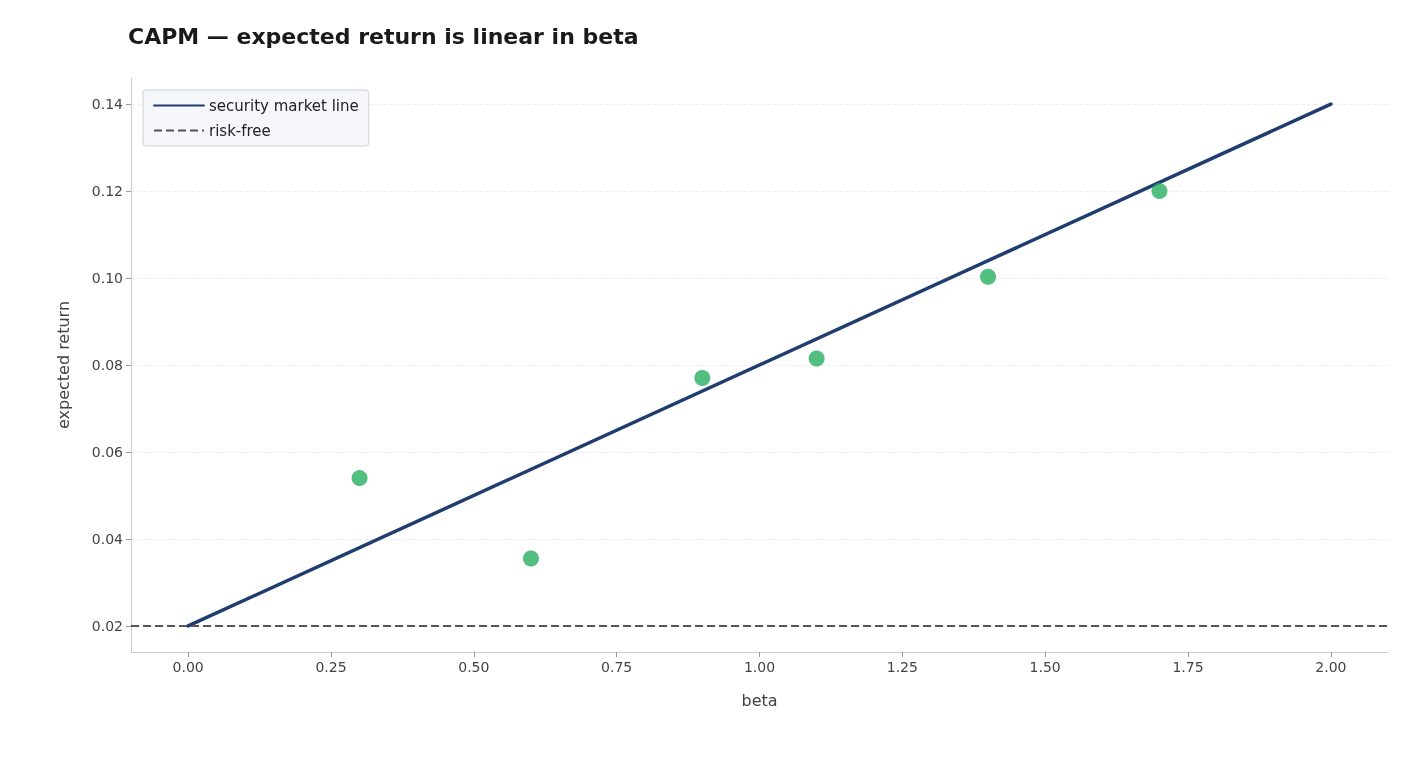  Describe the element at coordinates (107, 451) in the screenshot. I see `y-tick-label: 0.06` at that location.